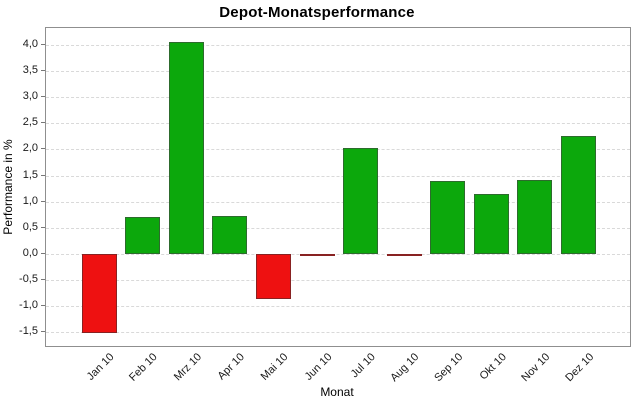 Image resolution: width=634 pixels, height=406 pixels. I want to click on x-tick-label: Jan 10, so click(100, 367).